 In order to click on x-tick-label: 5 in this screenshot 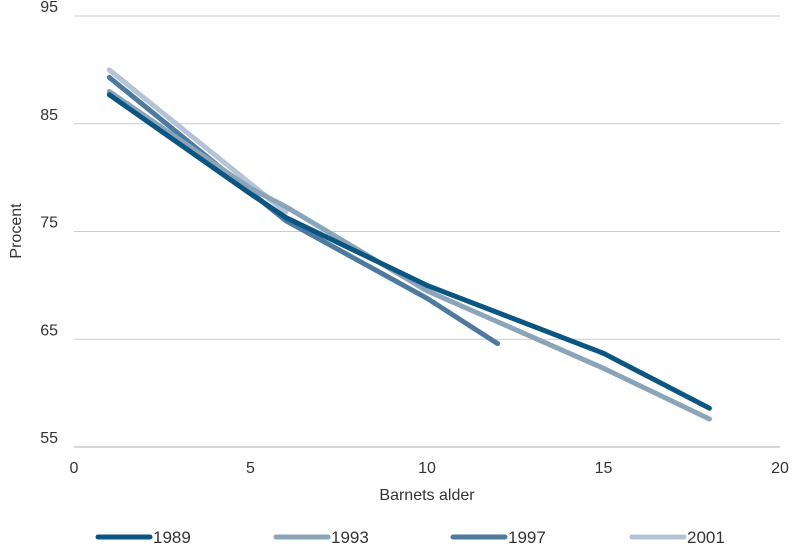, I will do `click(250, 468)`.